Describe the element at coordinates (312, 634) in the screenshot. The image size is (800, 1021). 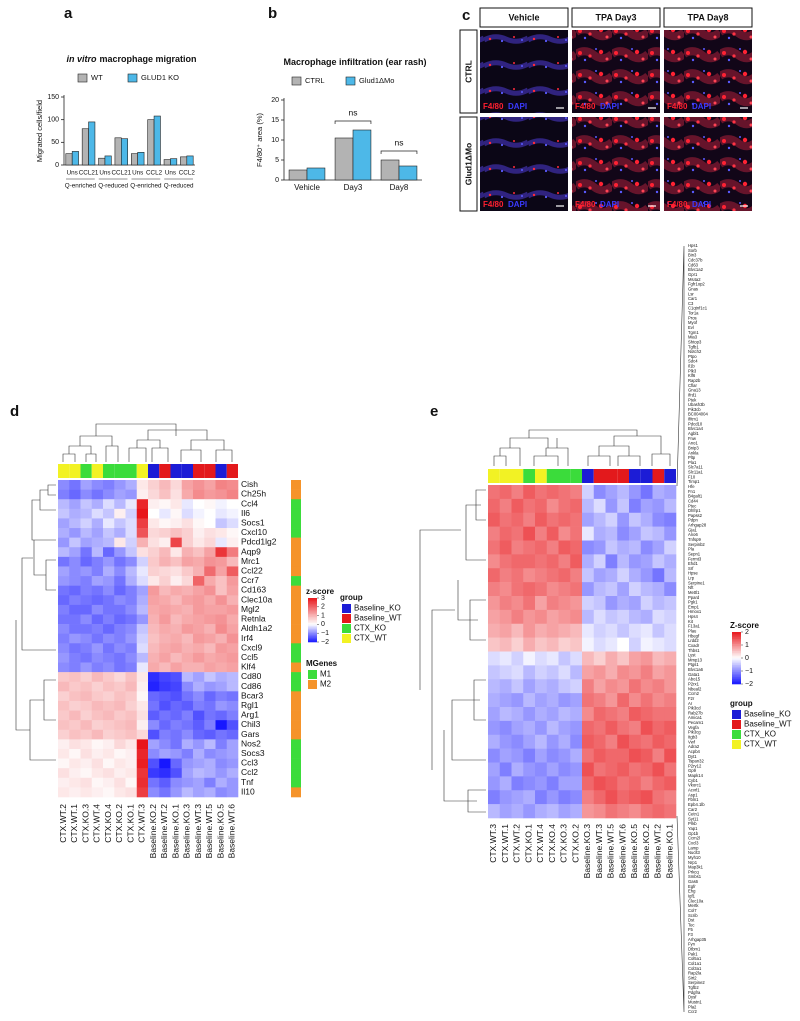
I see `colorbar-segment` at that location.